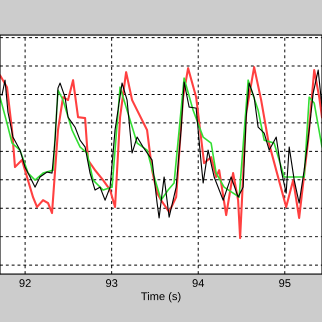  I want to click on x-tick-label: 94, so click(198, 283).